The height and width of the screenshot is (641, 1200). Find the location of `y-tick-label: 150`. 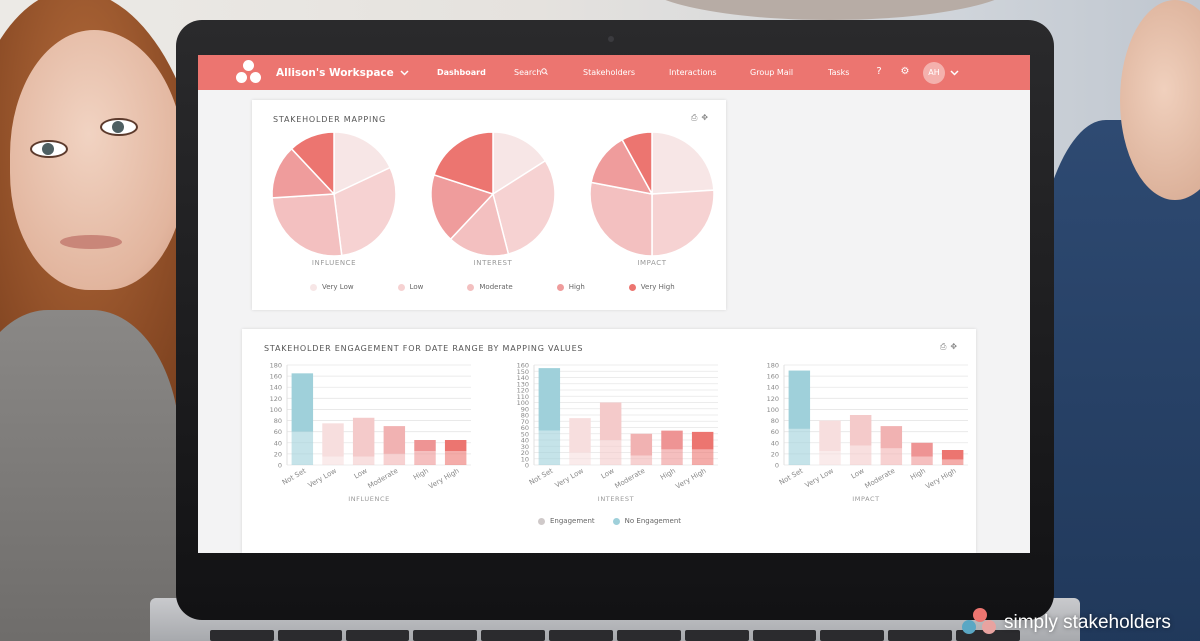

y-tick-label: 150 is located at coordinates (523, 372).